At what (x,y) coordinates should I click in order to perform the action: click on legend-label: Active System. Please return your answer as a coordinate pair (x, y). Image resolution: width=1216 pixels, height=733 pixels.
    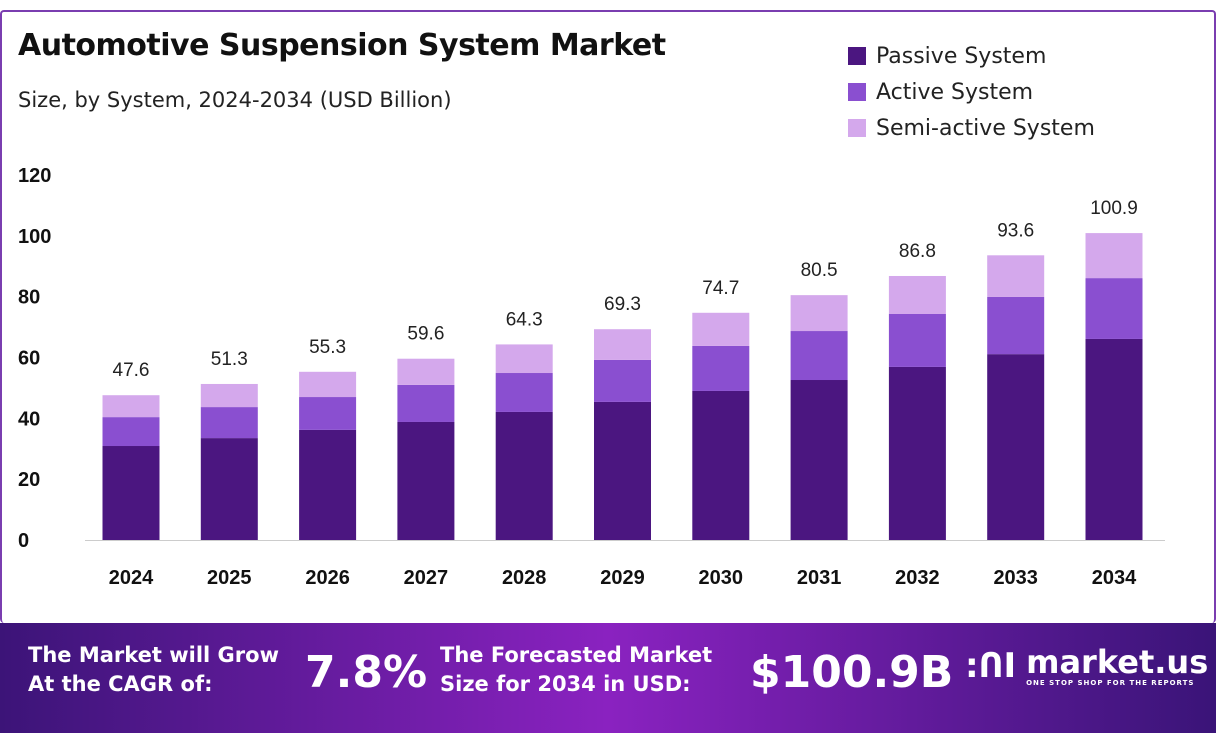
    Looking at the image, I should click on (955, 92).